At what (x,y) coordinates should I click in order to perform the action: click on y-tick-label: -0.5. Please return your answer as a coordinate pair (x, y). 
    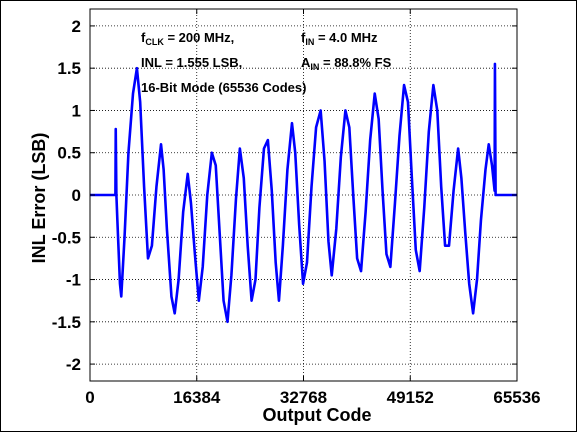
    Looking at the image, I should click on (66, 237).